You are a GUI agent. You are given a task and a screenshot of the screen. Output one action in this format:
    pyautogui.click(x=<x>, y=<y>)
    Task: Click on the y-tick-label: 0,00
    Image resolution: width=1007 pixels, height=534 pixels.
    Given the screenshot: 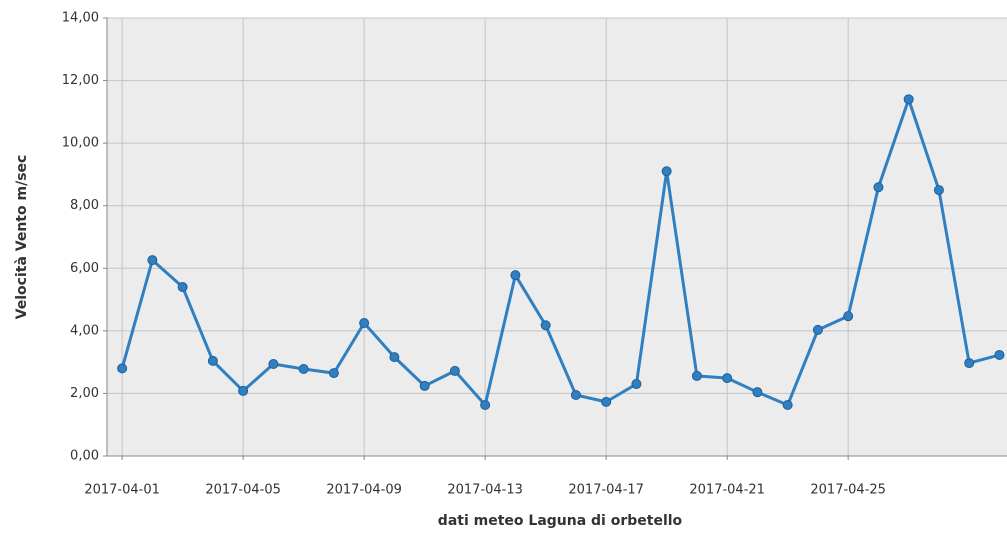 What is the action you would take?
    pyautogui.click(x=84, y=456)
    